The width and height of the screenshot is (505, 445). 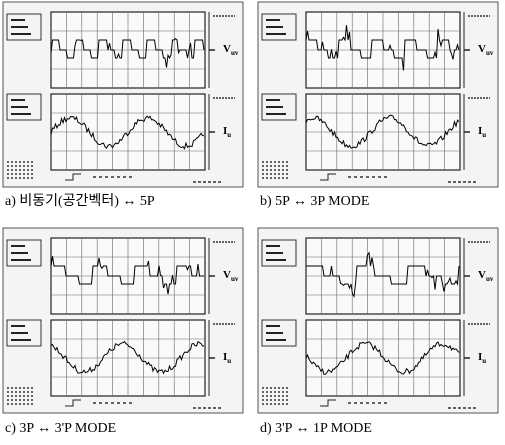 What do you see at coordinates (316, 428) in the screenshot?
I see `caption: d) 3'P ↔ 1P MODE` at bounding box center [316, 428].